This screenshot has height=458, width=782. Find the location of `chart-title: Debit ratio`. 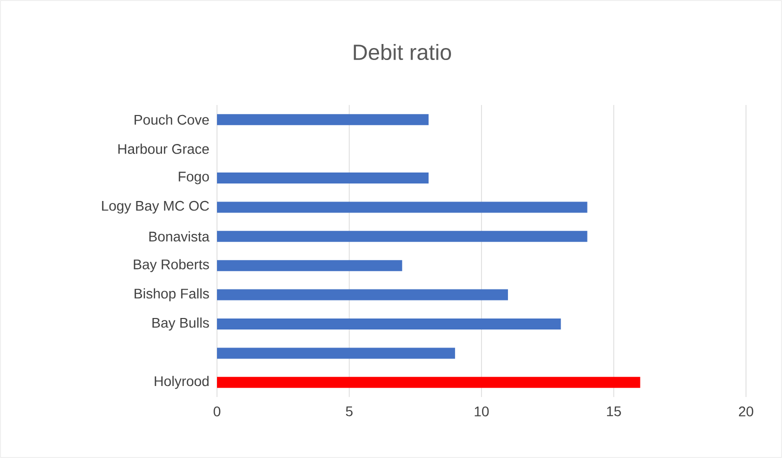

chart-title: Debit ratio is located at coordinates (402, 52).